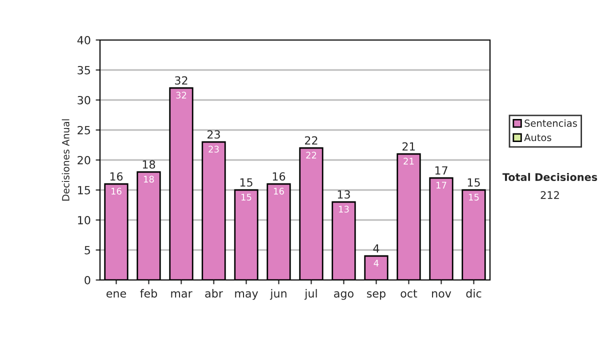 Image resolution: width=600 pixels, height=340 pixels. What do you see at coordinates (409, 294) in the screenshot?
I see `x-tick-label: oct` at bounding box center [409, 294].